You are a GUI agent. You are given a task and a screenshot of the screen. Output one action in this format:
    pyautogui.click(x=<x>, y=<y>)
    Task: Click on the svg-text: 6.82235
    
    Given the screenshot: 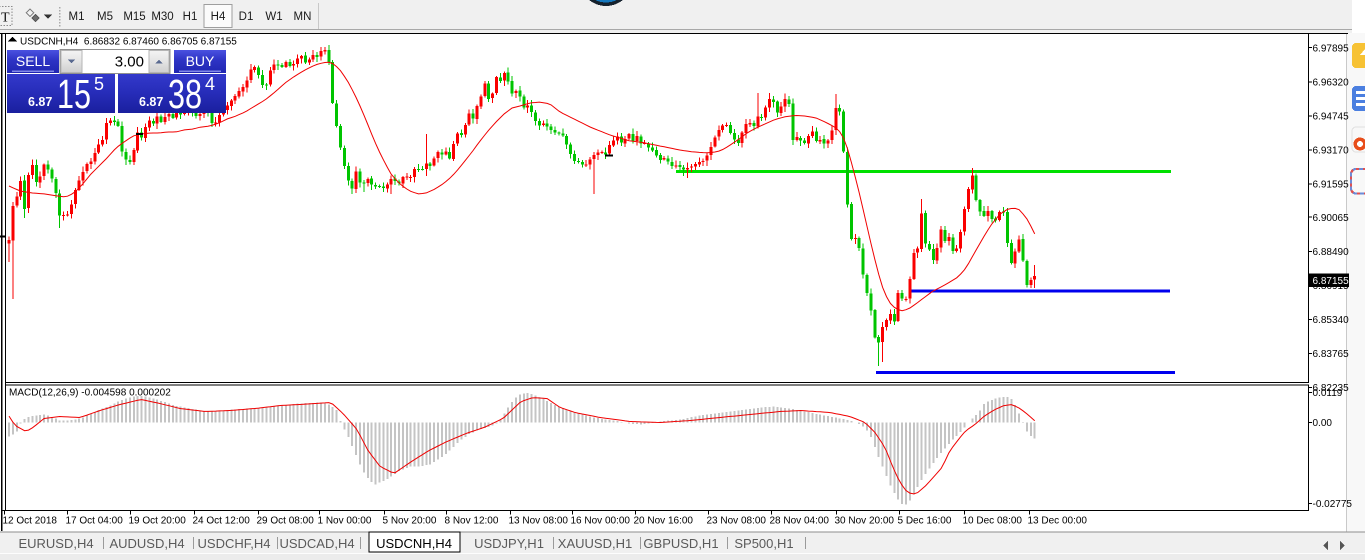 What is the action you would take?
    pyautogui.click(x=1331, y=388)
    